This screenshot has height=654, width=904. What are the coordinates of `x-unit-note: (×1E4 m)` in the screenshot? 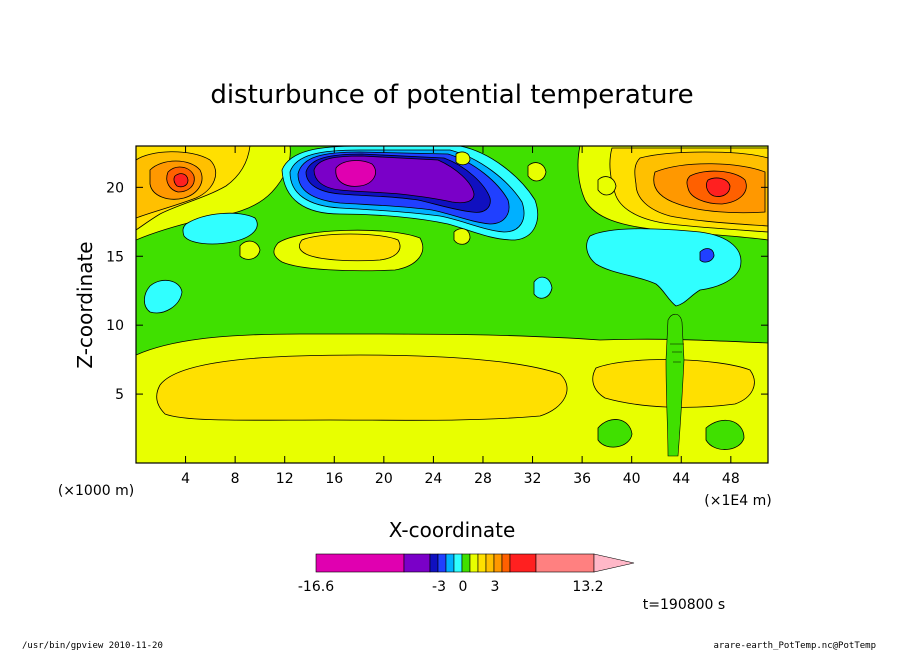 It's located at (737, 501).